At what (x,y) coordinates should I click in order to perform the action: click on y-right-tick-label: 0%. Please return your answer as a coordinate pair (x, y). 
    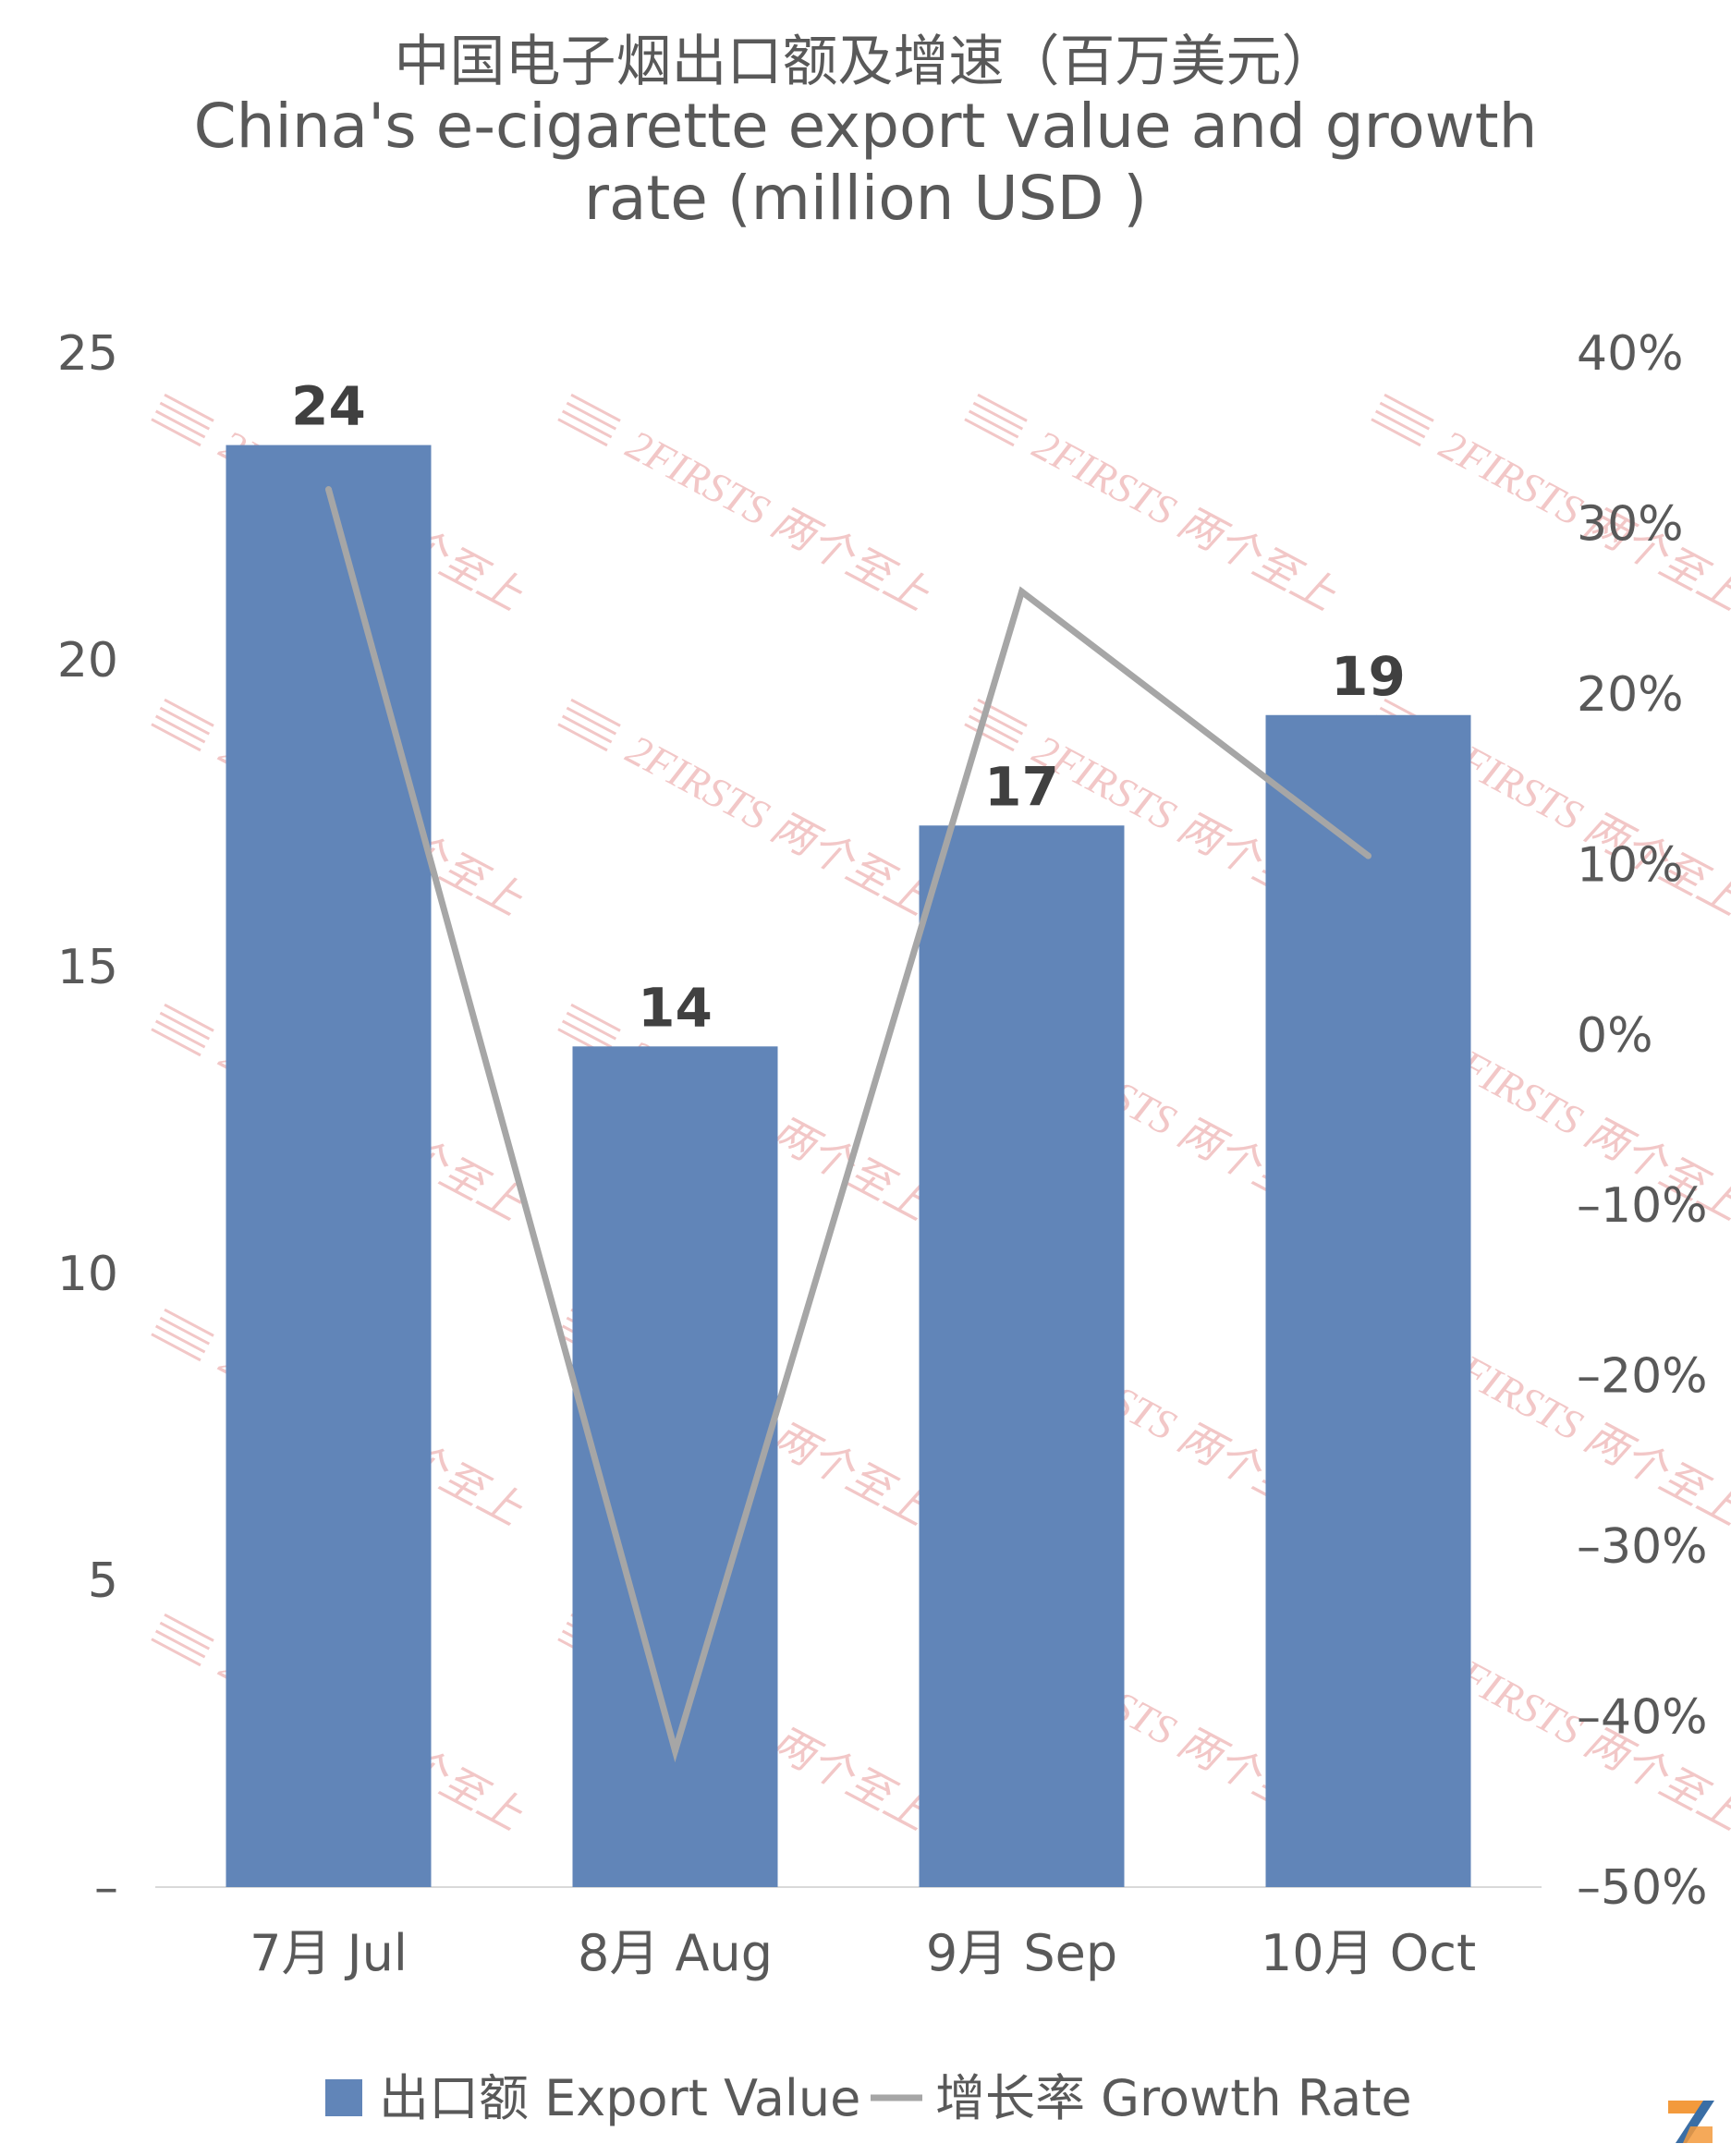
    Looking at the image, I should click on (1615, 1036).